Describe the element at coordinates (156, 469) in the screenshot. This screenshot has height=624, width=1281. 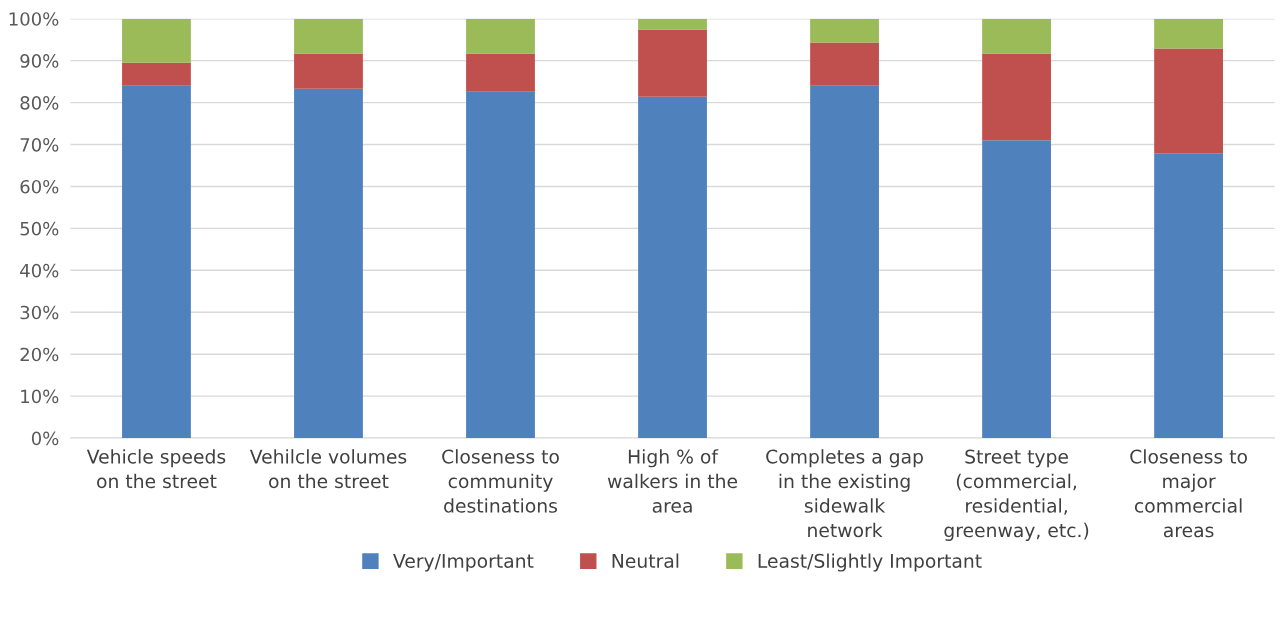
I see `x-tick-label: Vehicle speeds on the street` at that location.